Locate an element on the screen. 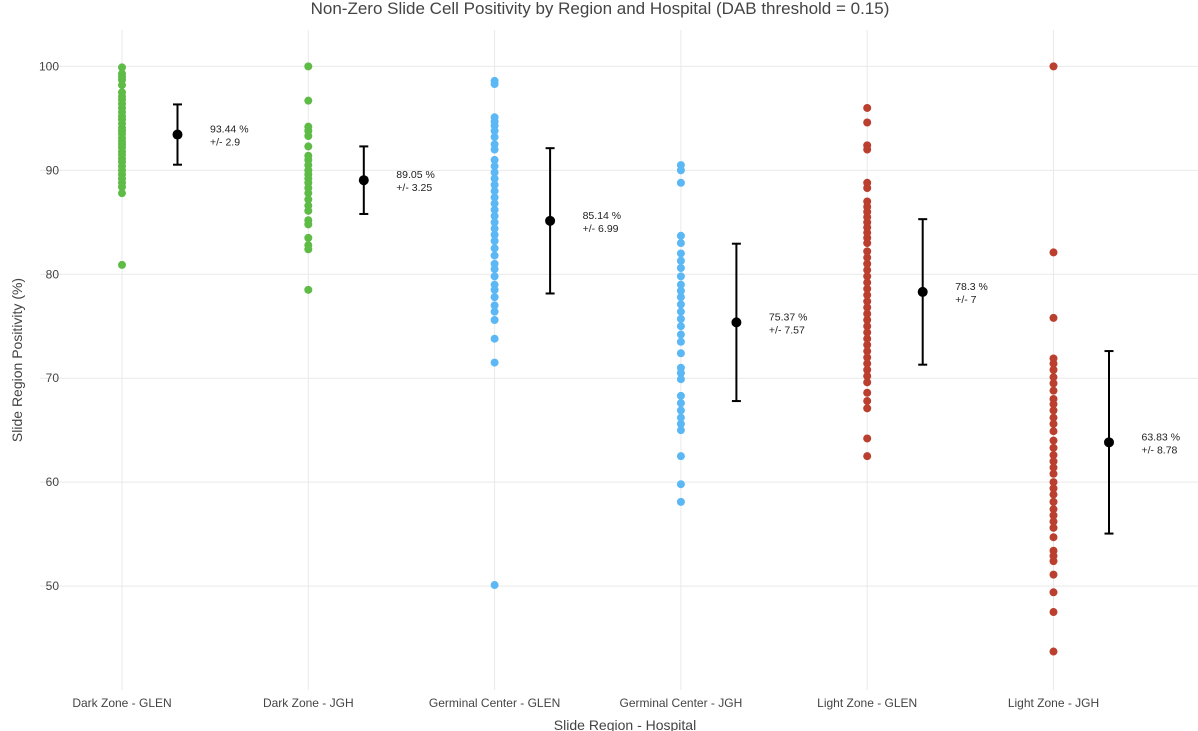 This screenshot has height=731, width=1198. mean-label: 75.37 % is located at coordinates (788, 317).